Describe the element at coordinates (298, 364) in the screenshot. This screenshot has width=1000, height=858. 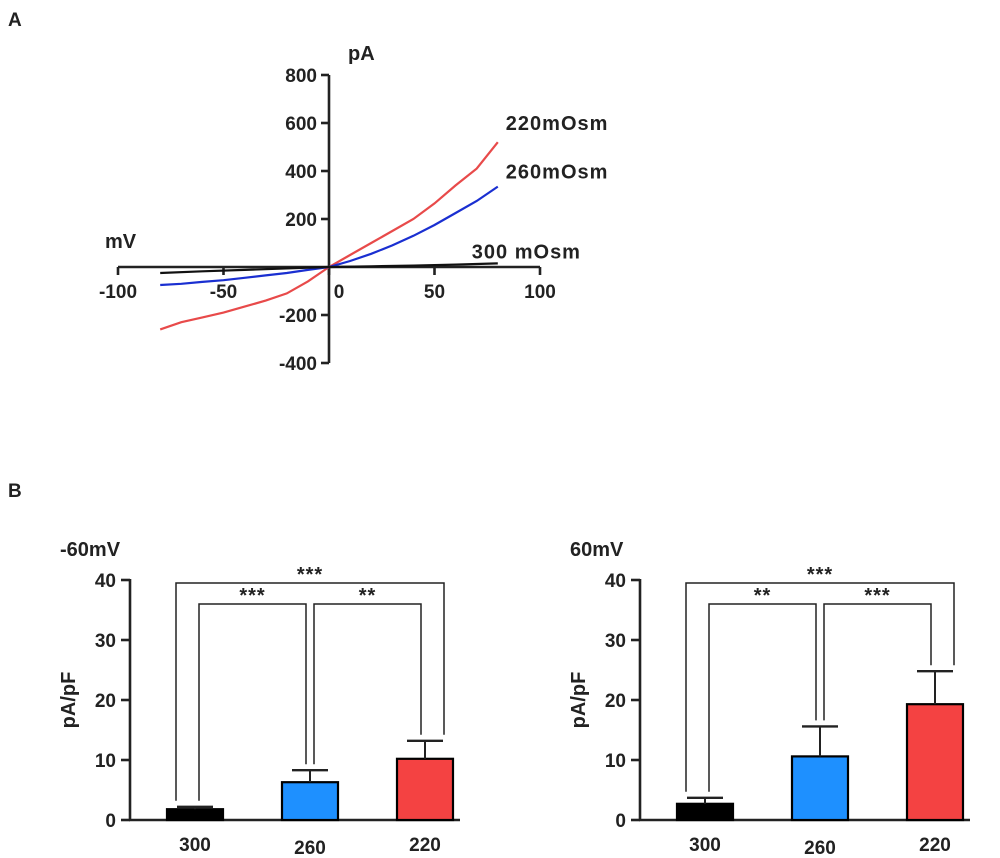
I see `y-tick-label: -400` at that location.